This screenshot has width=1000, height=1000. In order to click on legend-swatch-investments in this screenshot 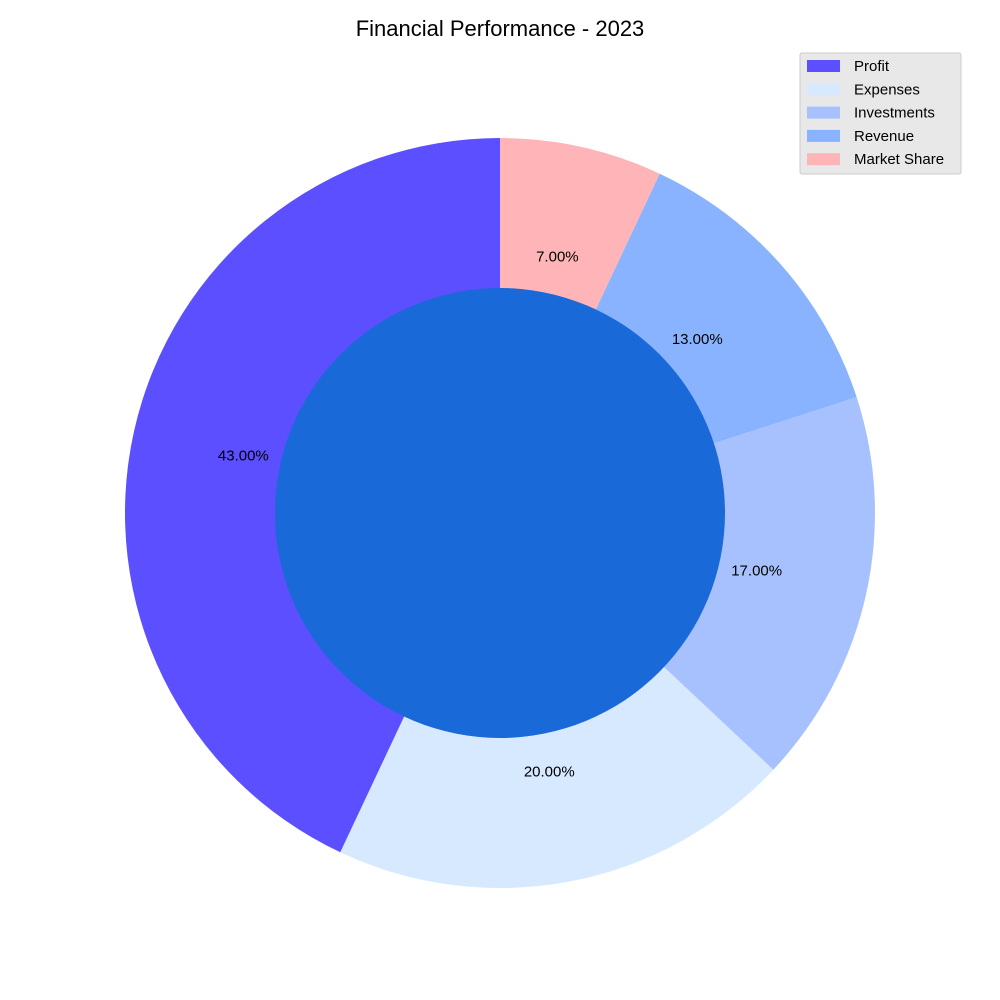, I will do `click(823, 112)`.